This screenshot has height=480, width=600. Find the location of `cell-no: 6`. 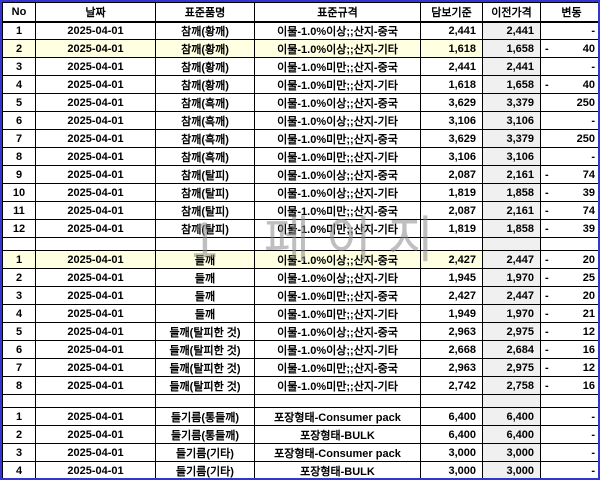

cell-no: 6 is located at coordinates (19, 120).